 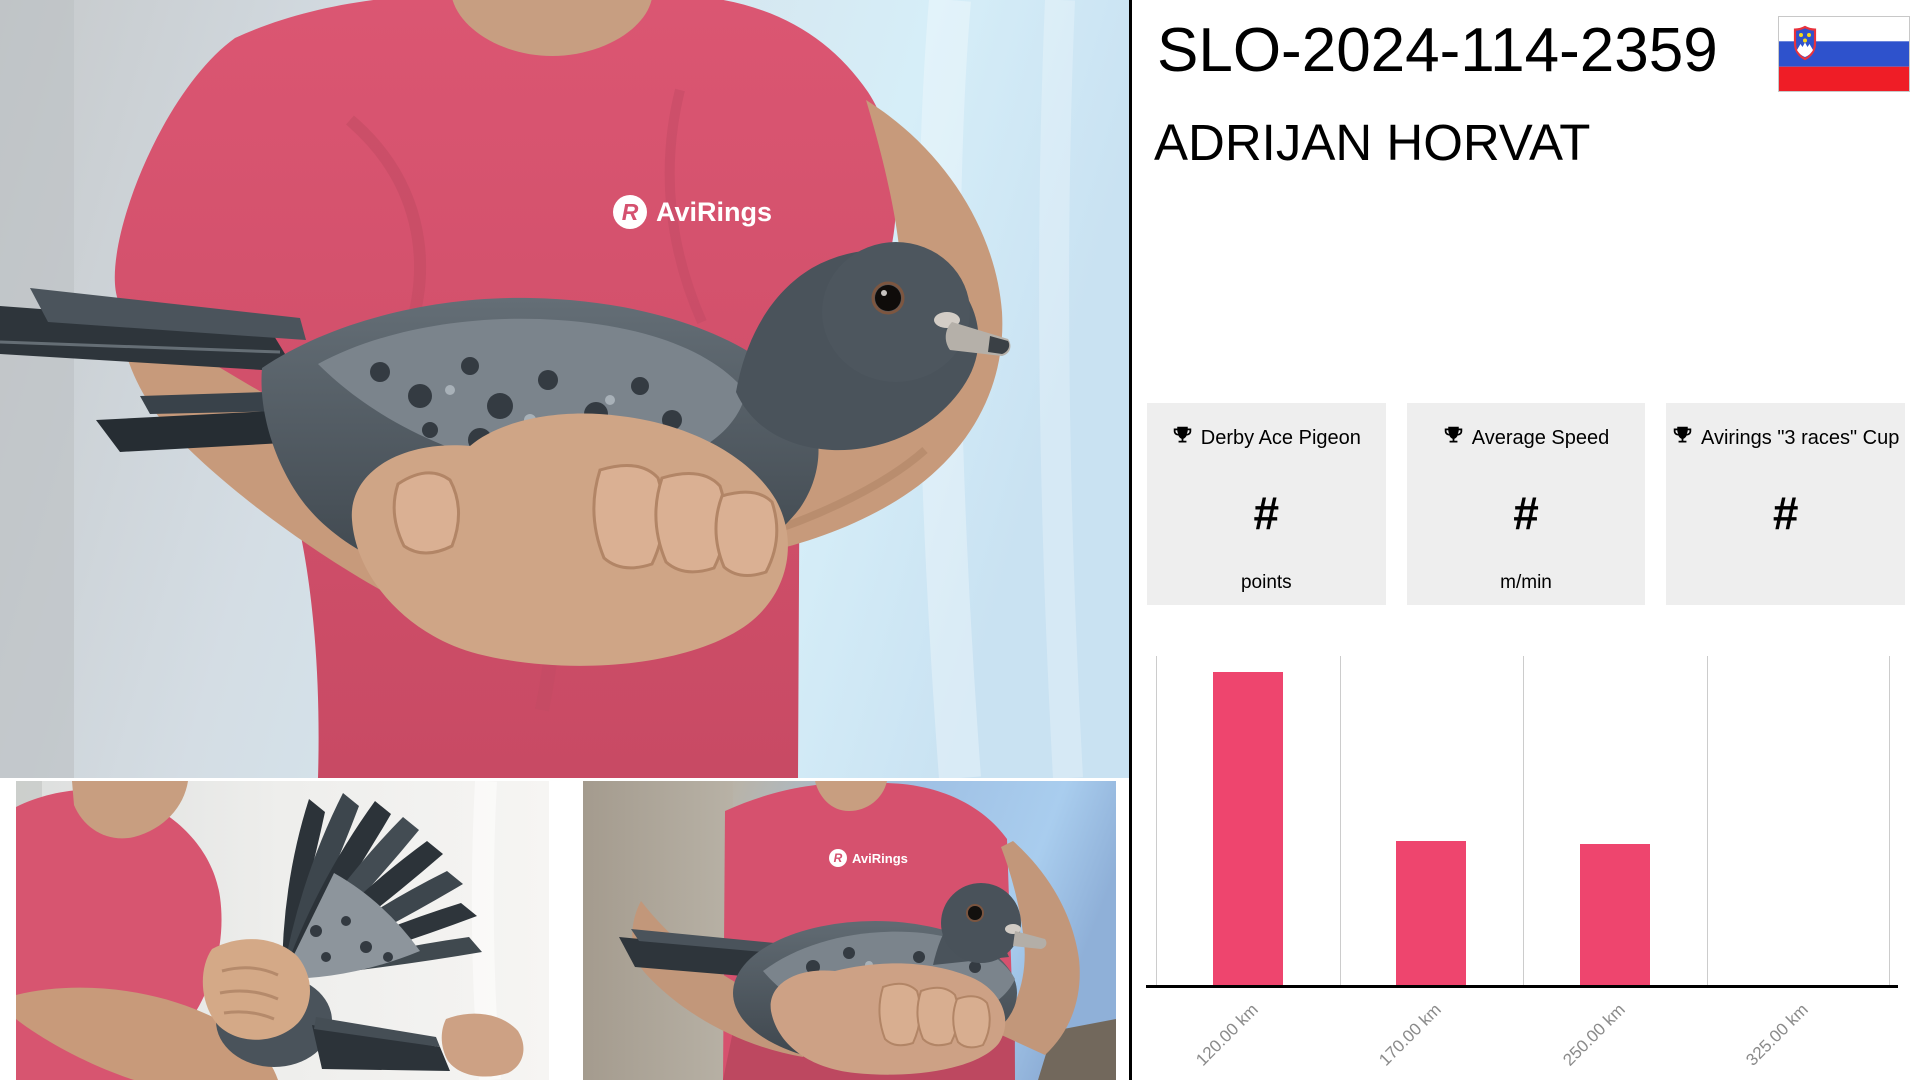 I want to click on x-axis-line, so click(x=1522, y=986).